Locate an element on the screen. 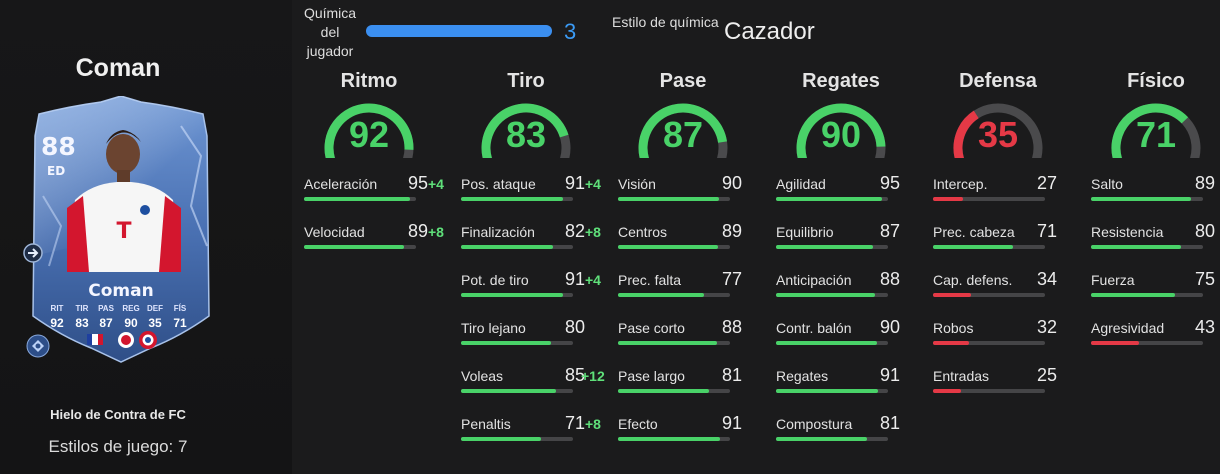 Image resolution: width=1220 pixels, height=474 pixels. attribute-row: Equilibrio 87 is located at coordinates (846, 246).